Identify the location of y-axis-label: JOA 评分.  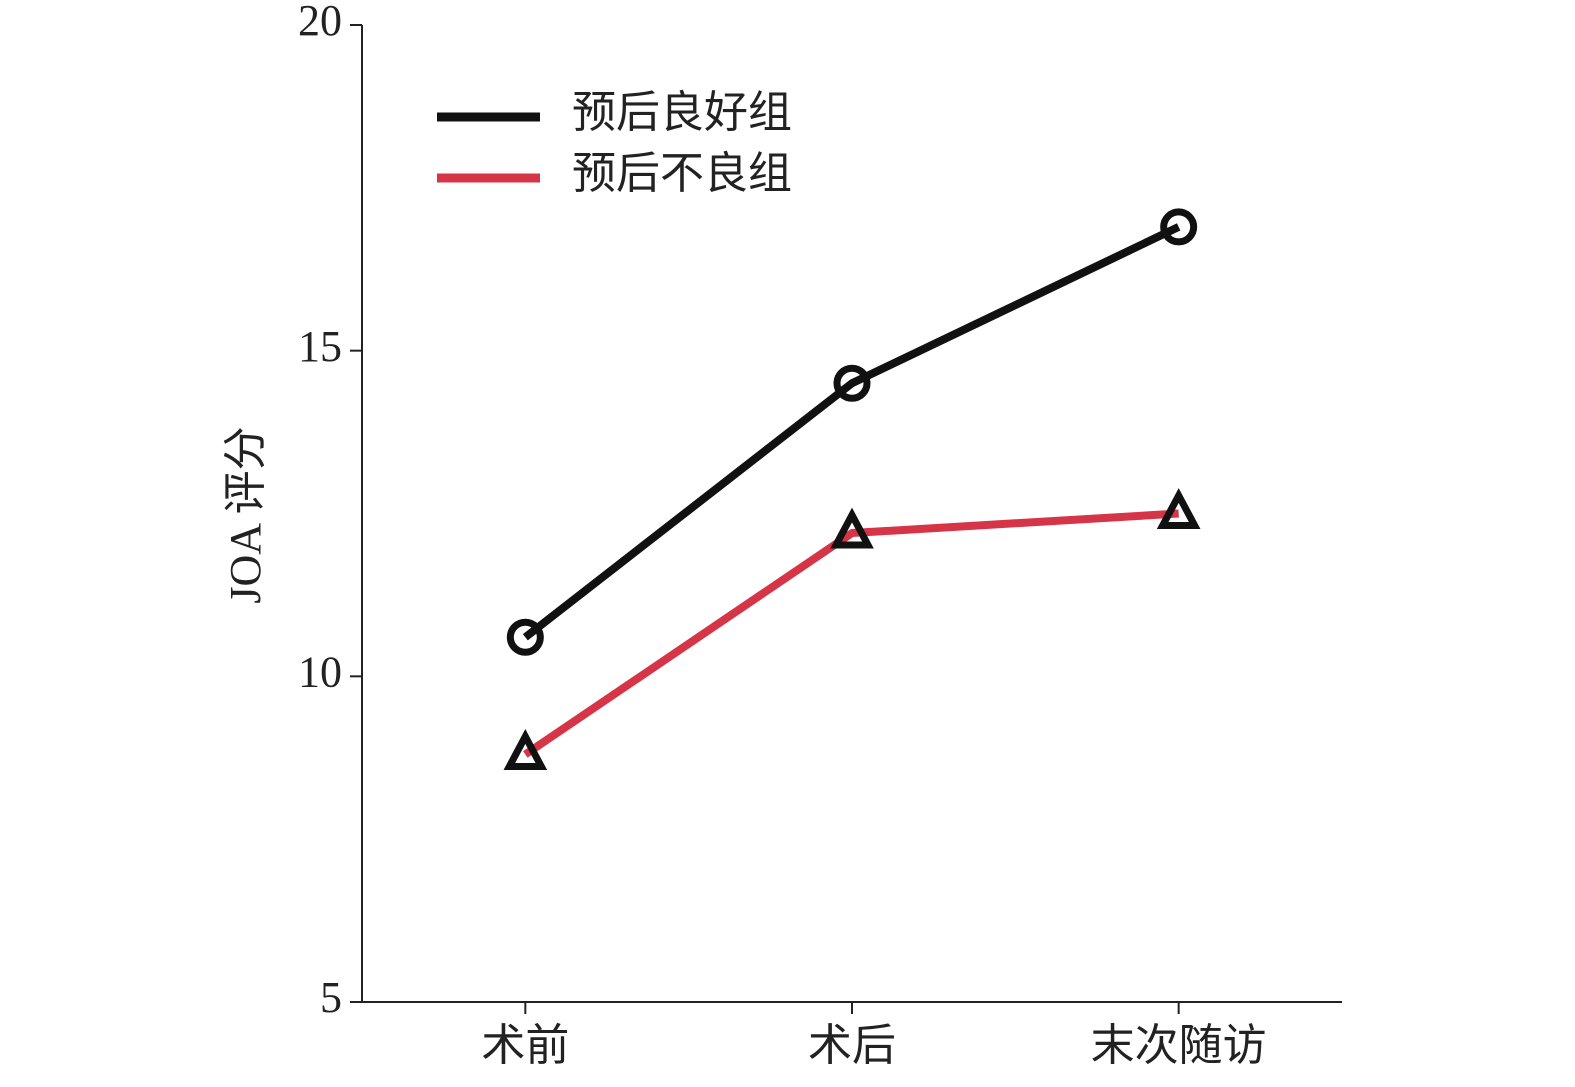
(245, 514).